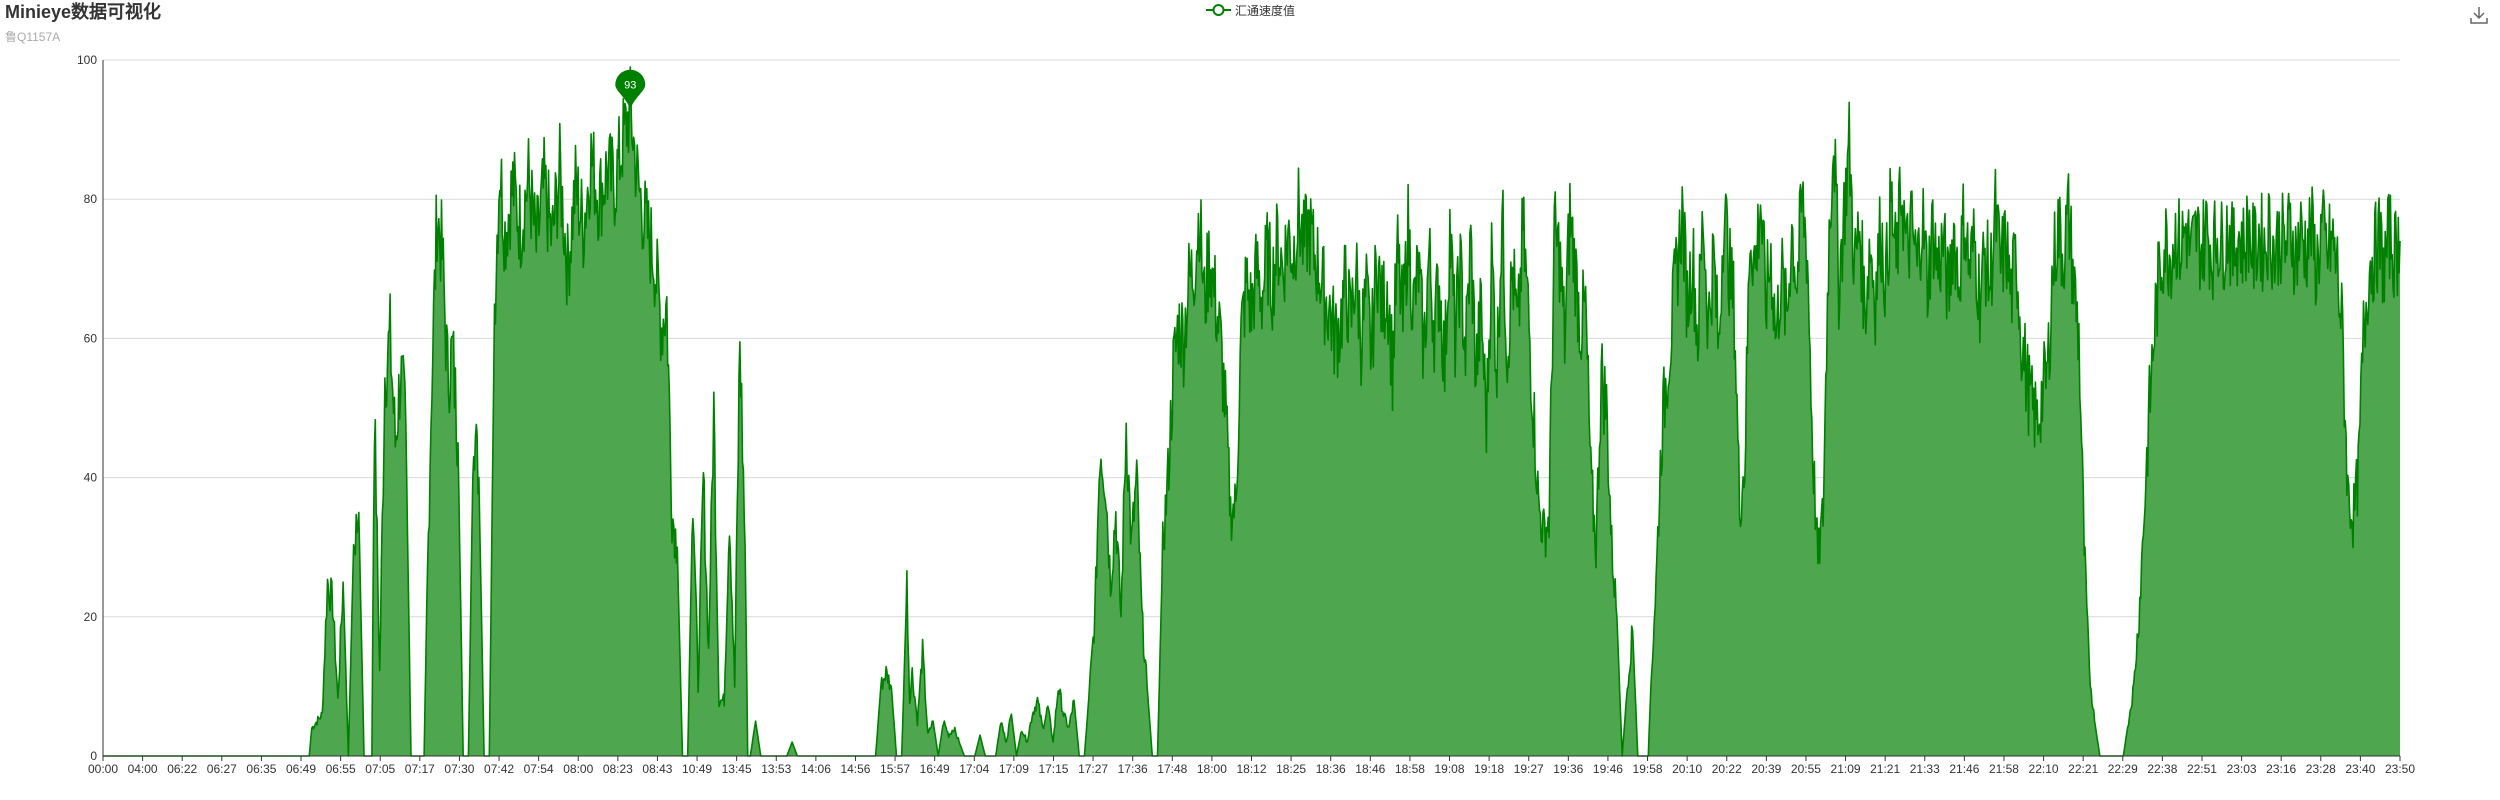 The image size is (2500, 800). Describe the element at coordinates (1133, 769) in the screenshot. I see `x-tick-label: 17:36` at that location.